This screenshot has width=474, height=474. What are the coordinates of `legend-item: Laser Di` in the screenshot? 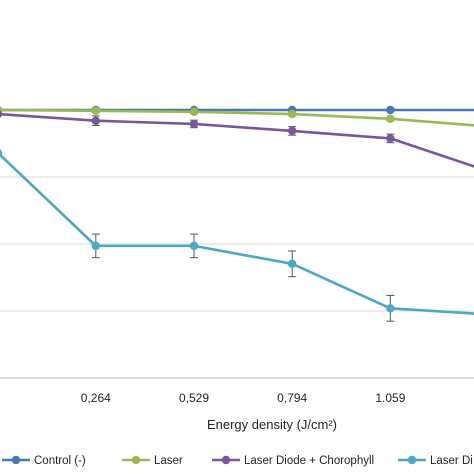 It's located at (435, 461).